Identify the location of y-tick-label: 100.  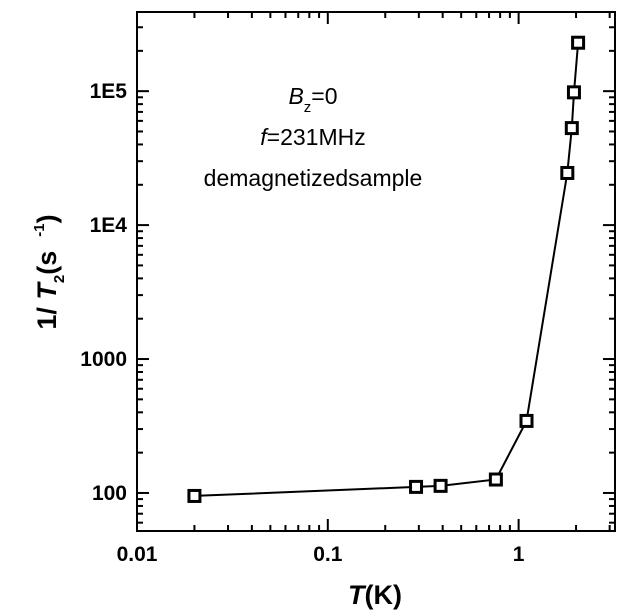
(109, 493).